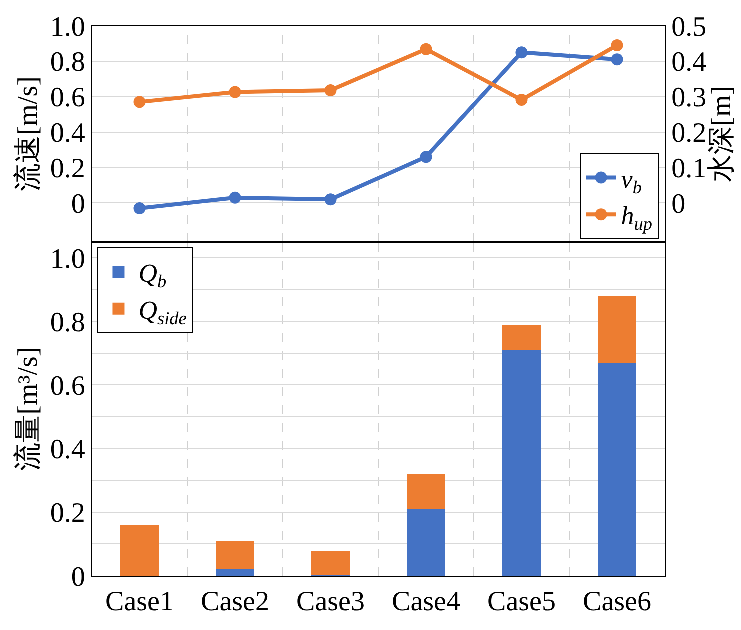 The image size is (741, 630). I want to click on legend-label: v$_{b}$, so click(631, 181).